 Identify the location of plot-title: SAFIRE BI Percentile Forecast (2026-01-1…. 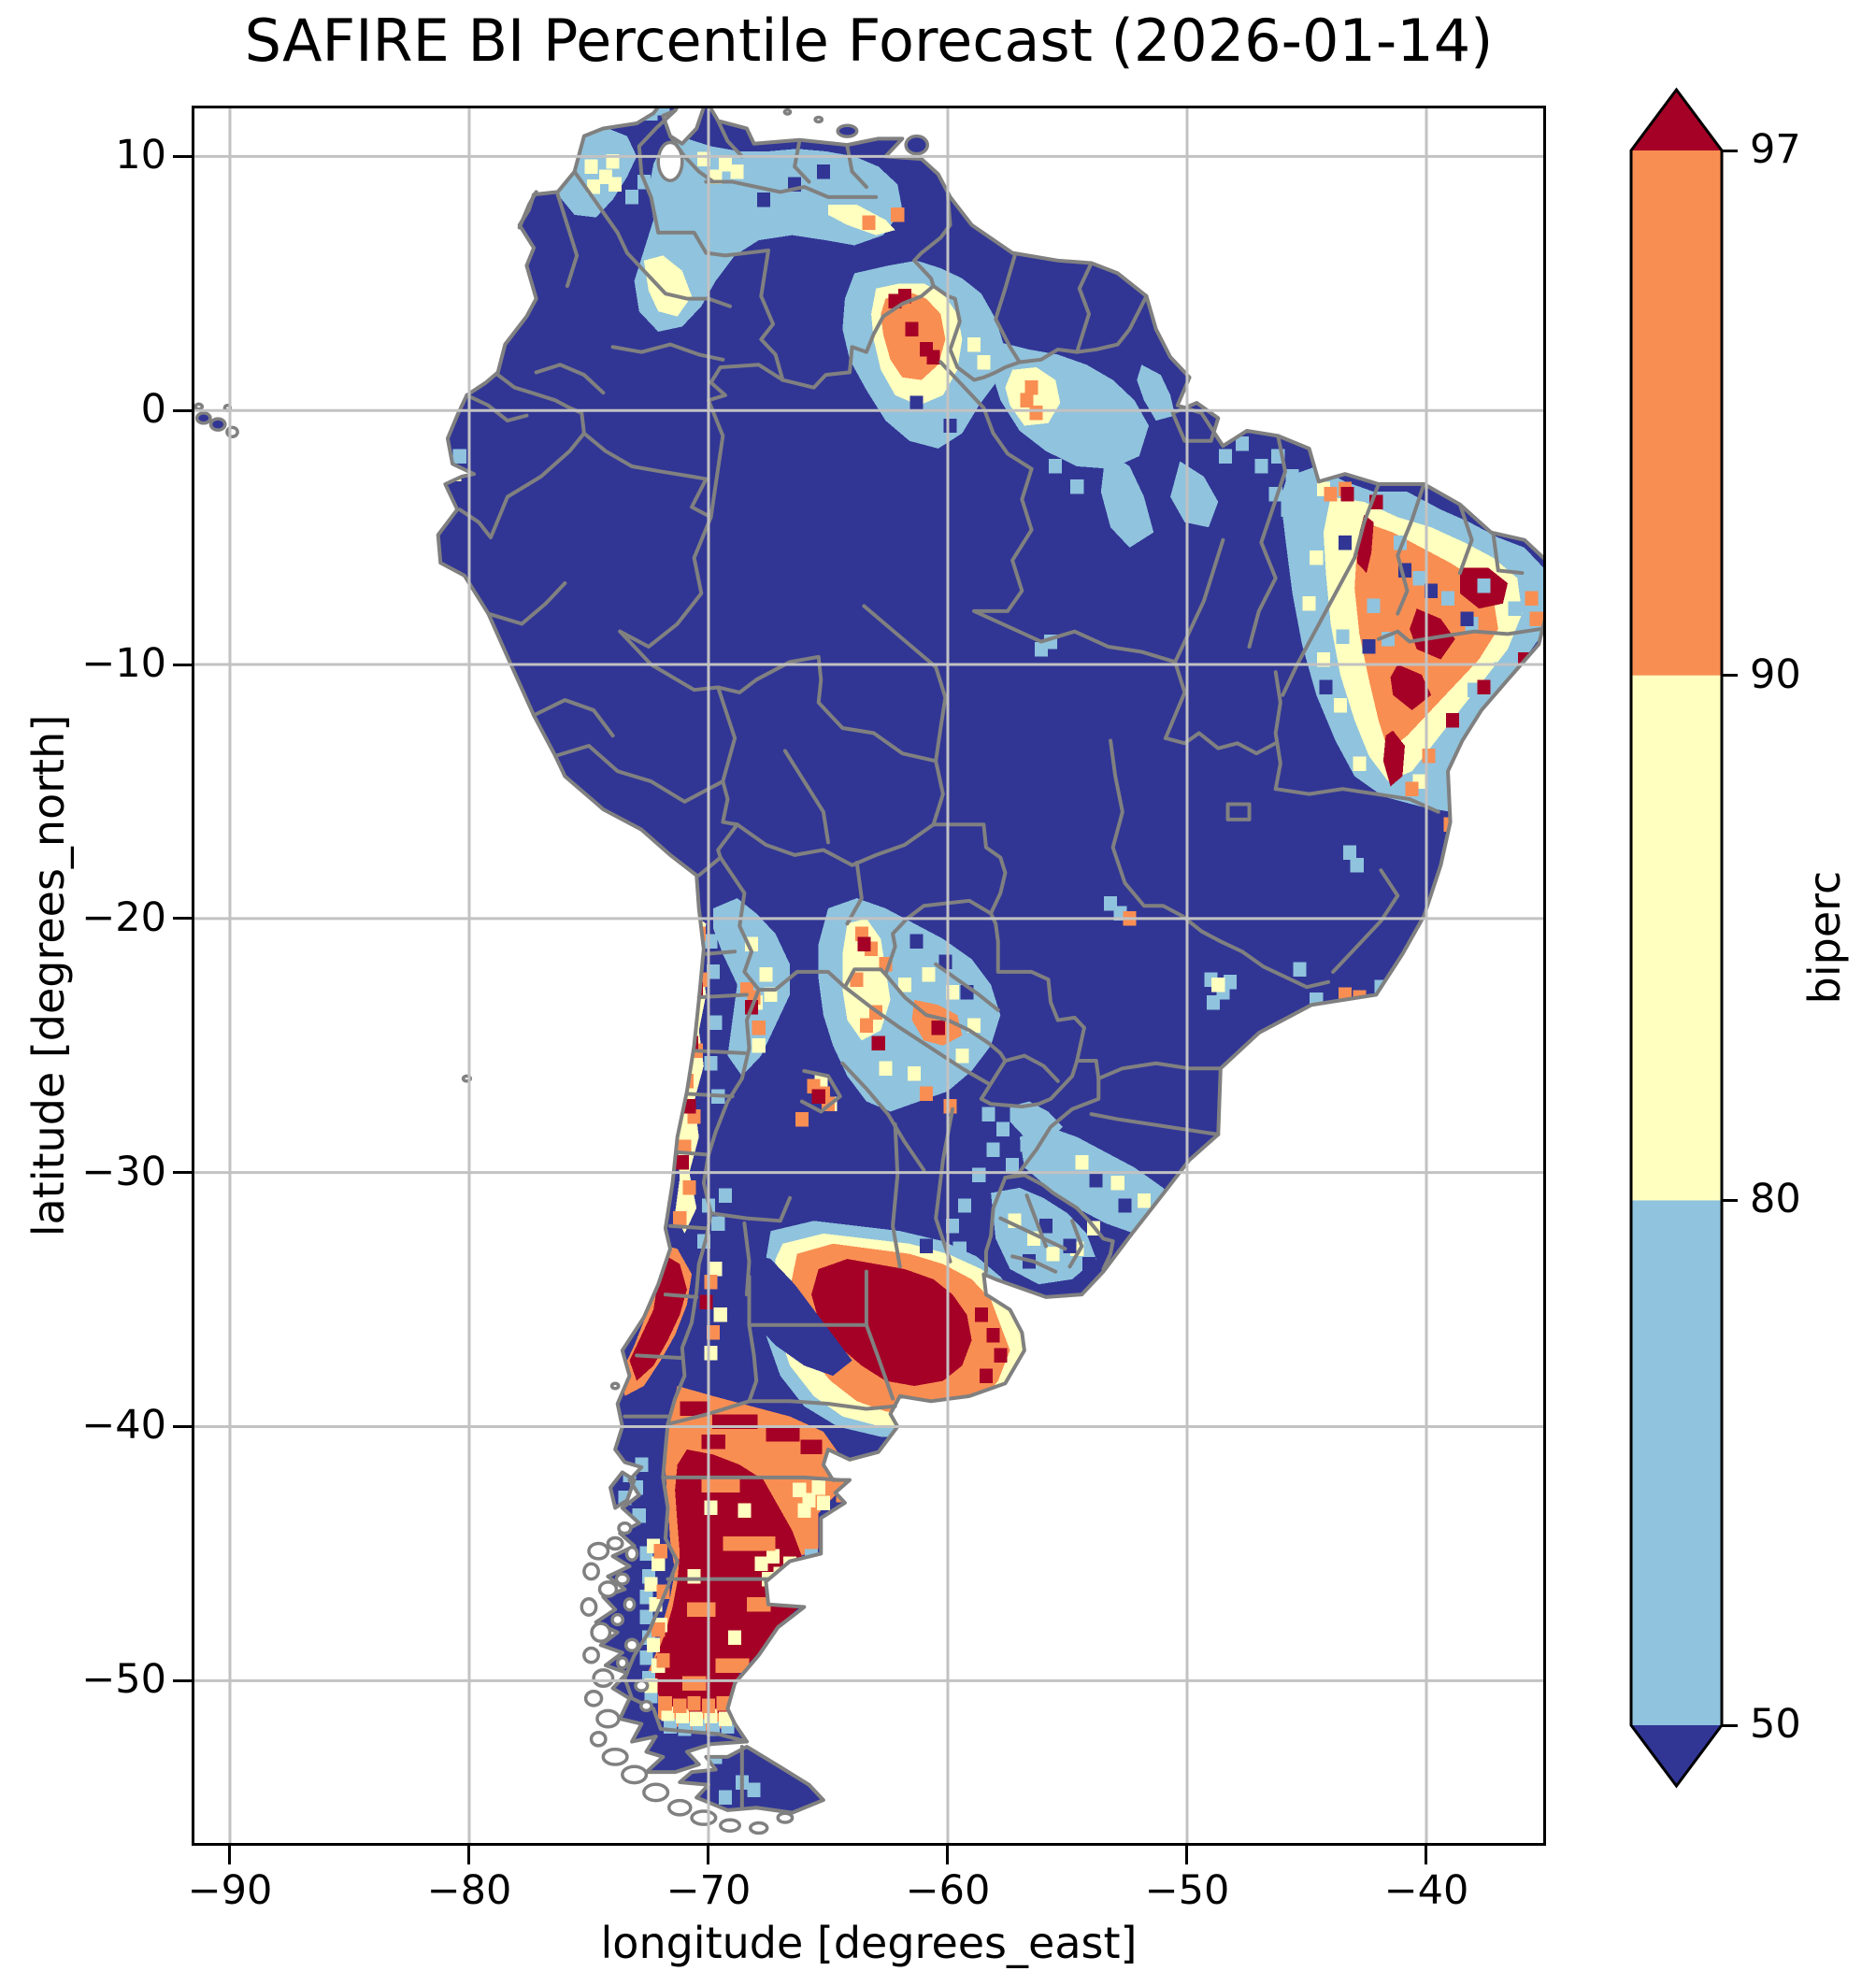
(869, 41).